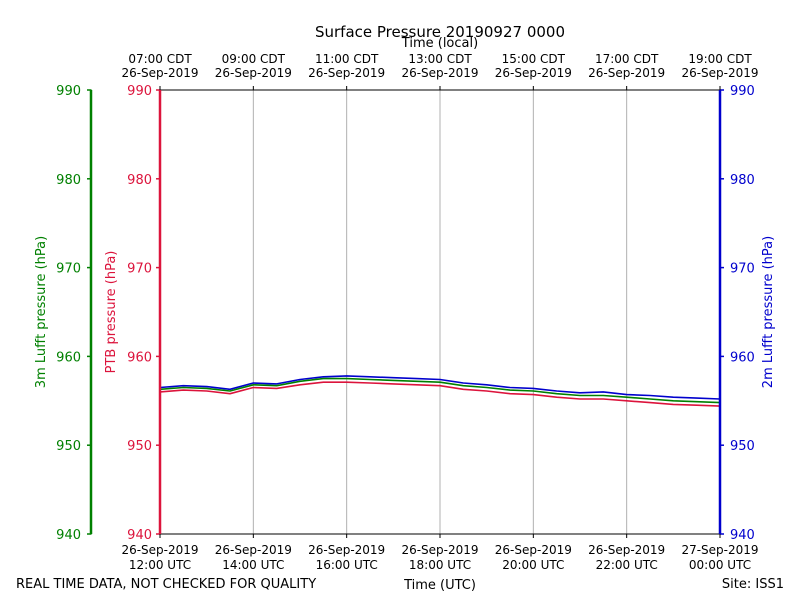  I want to click on right-tick-label-1: 950, so click(742, 446).